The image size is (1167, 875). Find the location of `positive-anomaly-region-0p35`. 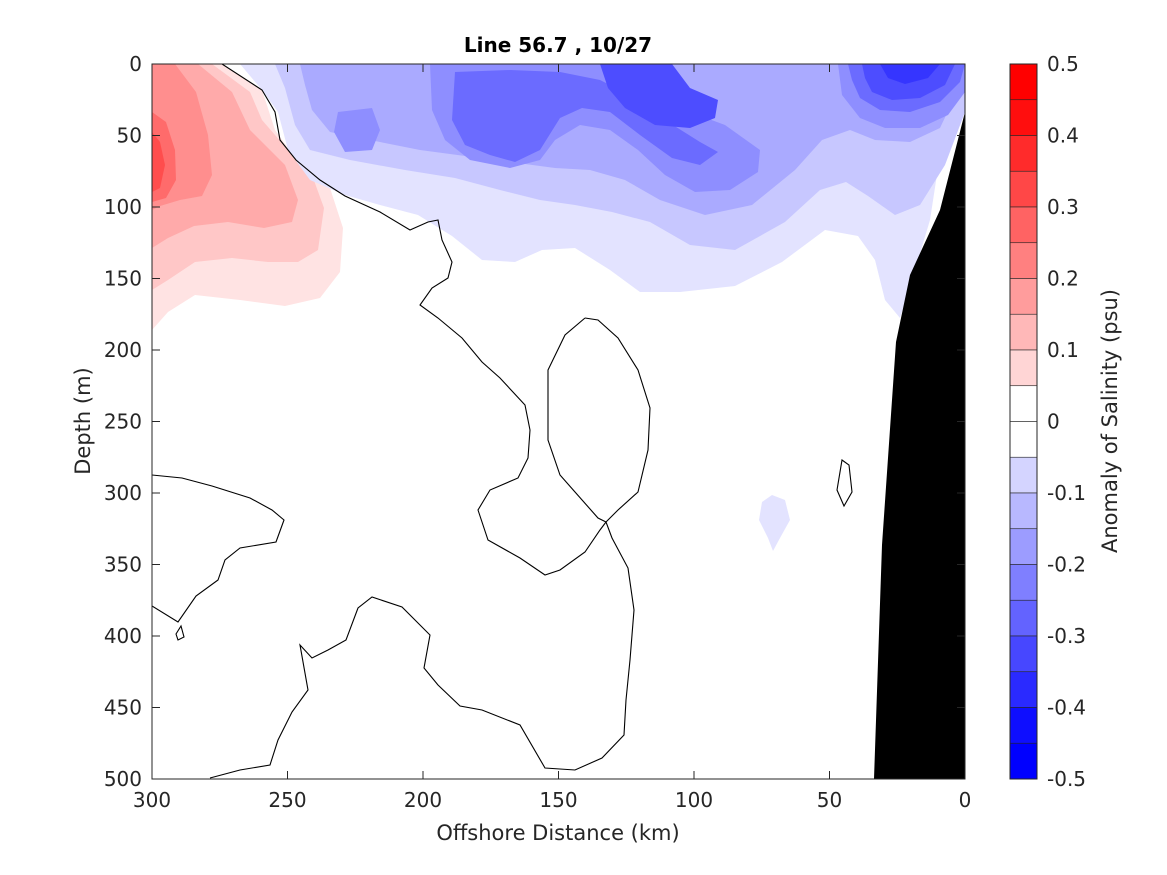

positive-anomaly-region-0p35 is located at coordinates (158, 162).